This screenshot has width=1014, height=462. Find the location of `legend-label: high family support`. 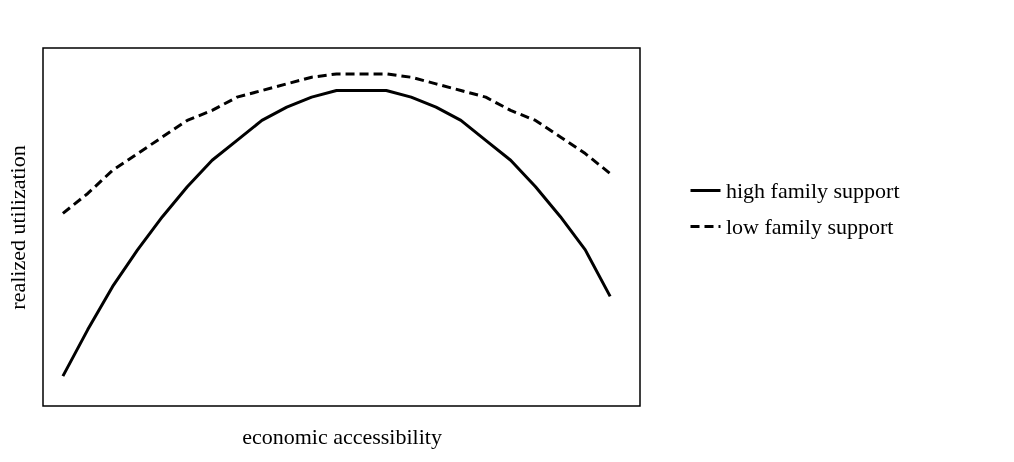

legend-label: high family support is located at coordinates (813, 190).